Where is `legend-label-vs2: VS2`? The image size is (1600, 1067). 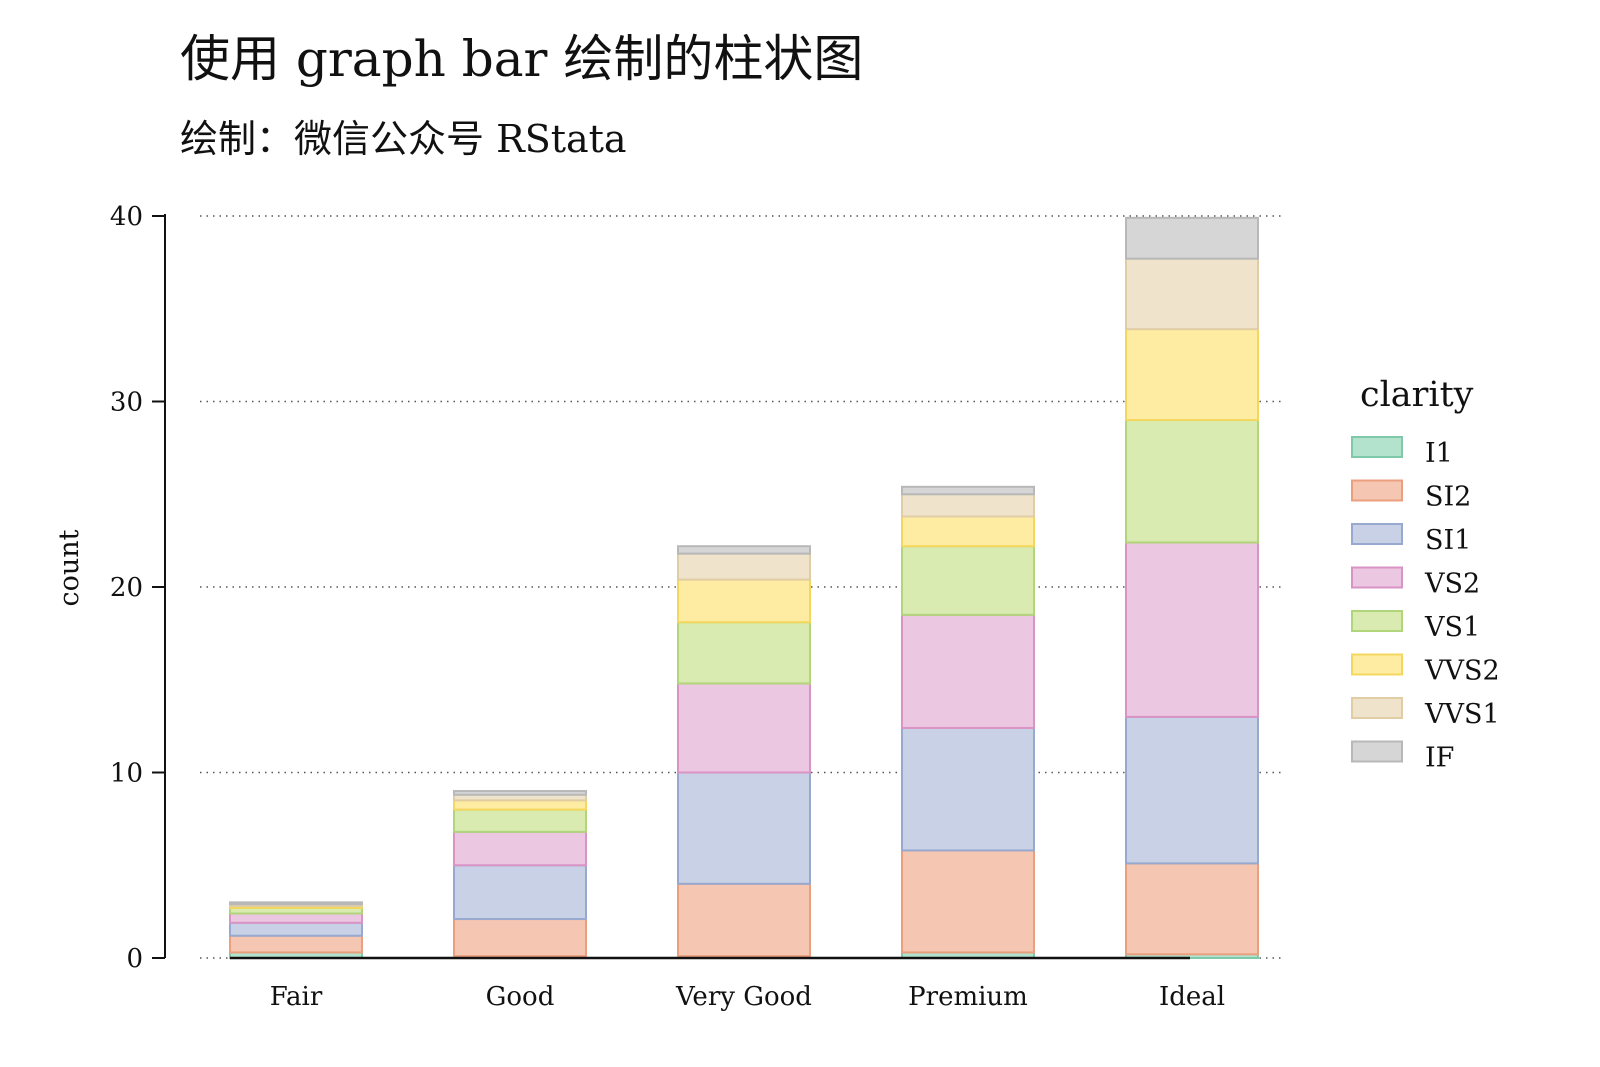 legend-label-vs2: VS2 is located at coordinates (1452, 584).